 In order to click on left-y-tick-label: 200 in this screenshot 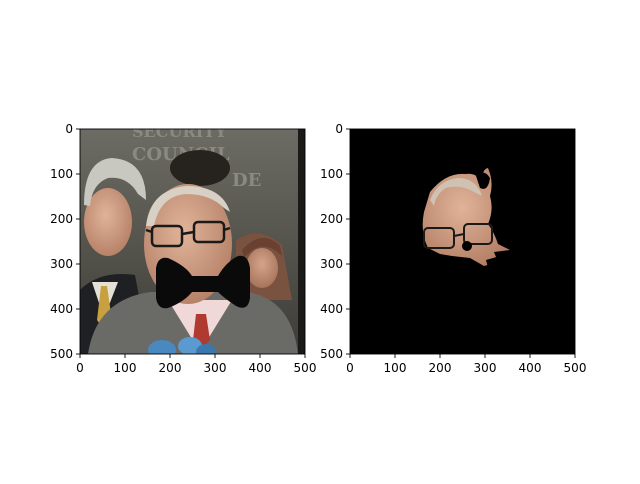, I will do `click(61, 219)`.